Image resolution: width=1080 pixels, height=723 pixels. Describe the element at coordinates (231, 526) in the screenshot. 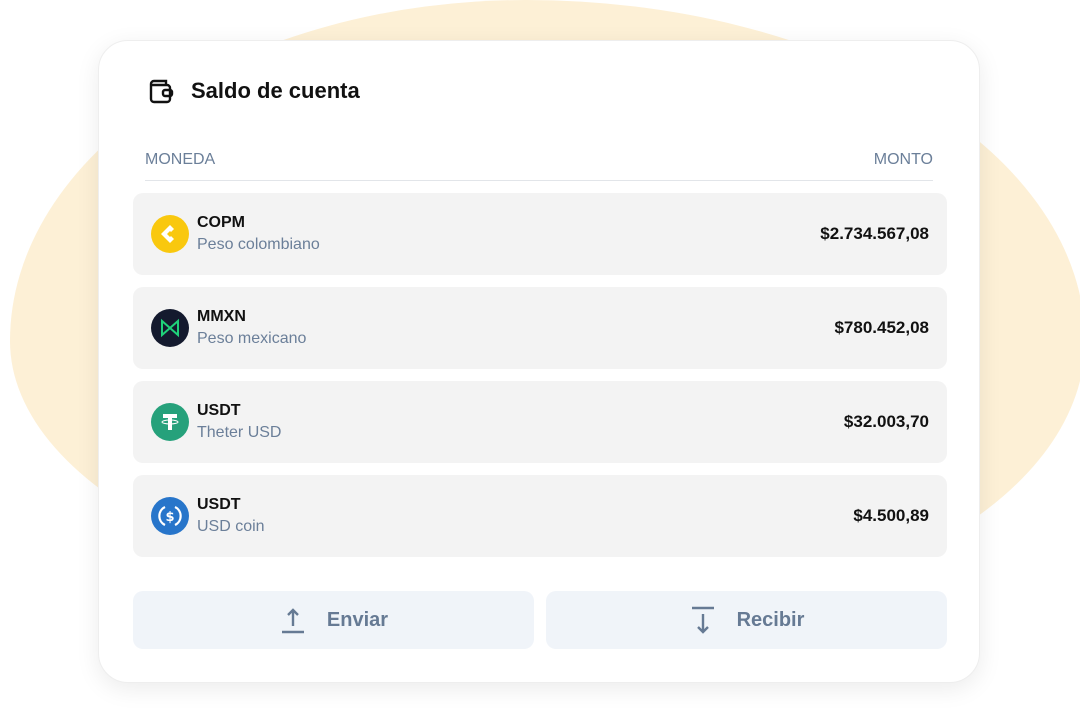

I see `currency-name: USD coin` at that location.